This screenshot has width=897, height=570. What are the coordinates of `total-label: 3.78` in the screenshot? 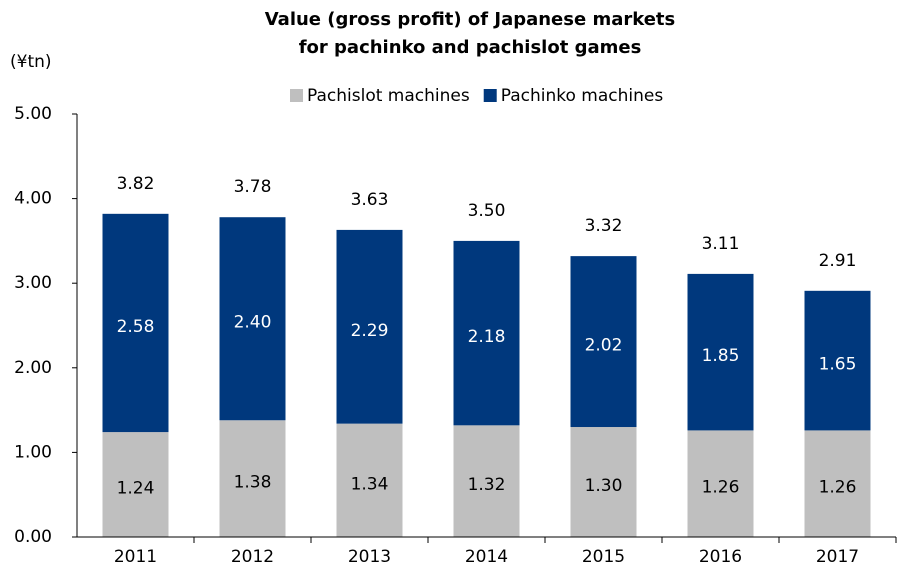 It's located at (253, 187).